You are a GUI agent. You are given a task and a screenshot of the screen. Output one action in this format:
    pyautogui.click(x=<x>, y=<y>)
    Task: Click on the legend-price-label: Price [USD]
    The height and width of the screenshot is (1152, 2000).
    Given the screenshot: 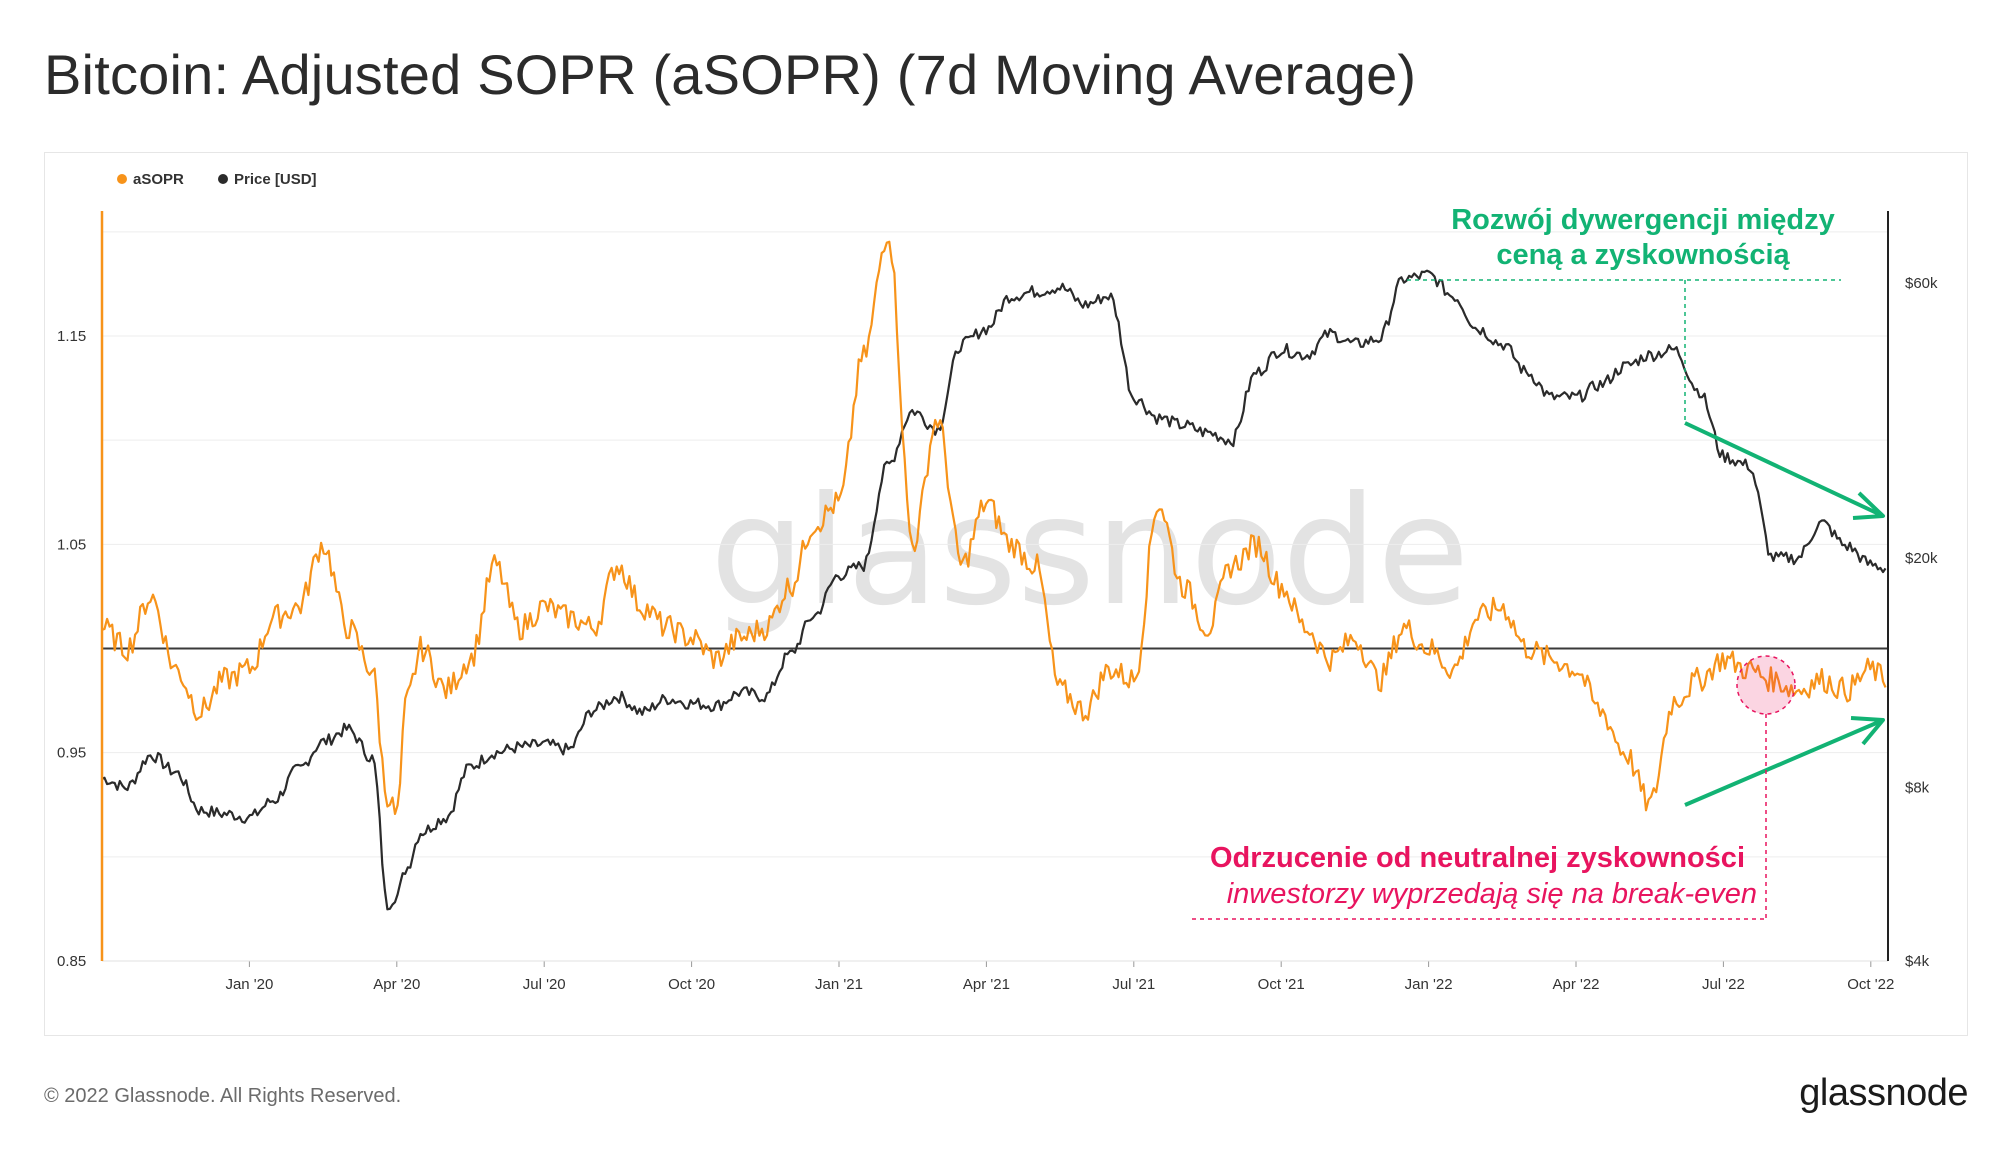 What is the action you would take?
    pyautogui.click(x=275, y=179)
    